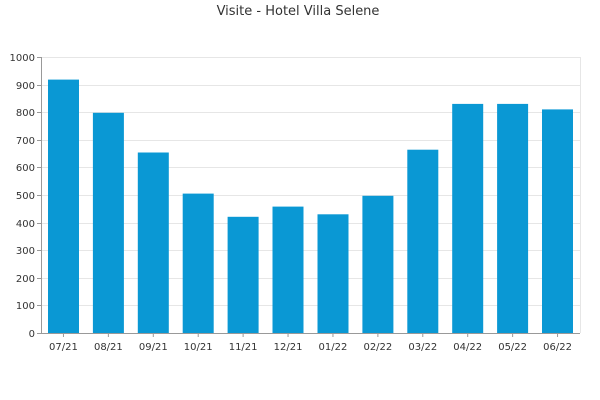 The height and width of the screenshot is (400, 600). Describe the element at coordinates (22, 58) in the screenshot. I see `y-tick-label-1000: 1000` at that location.